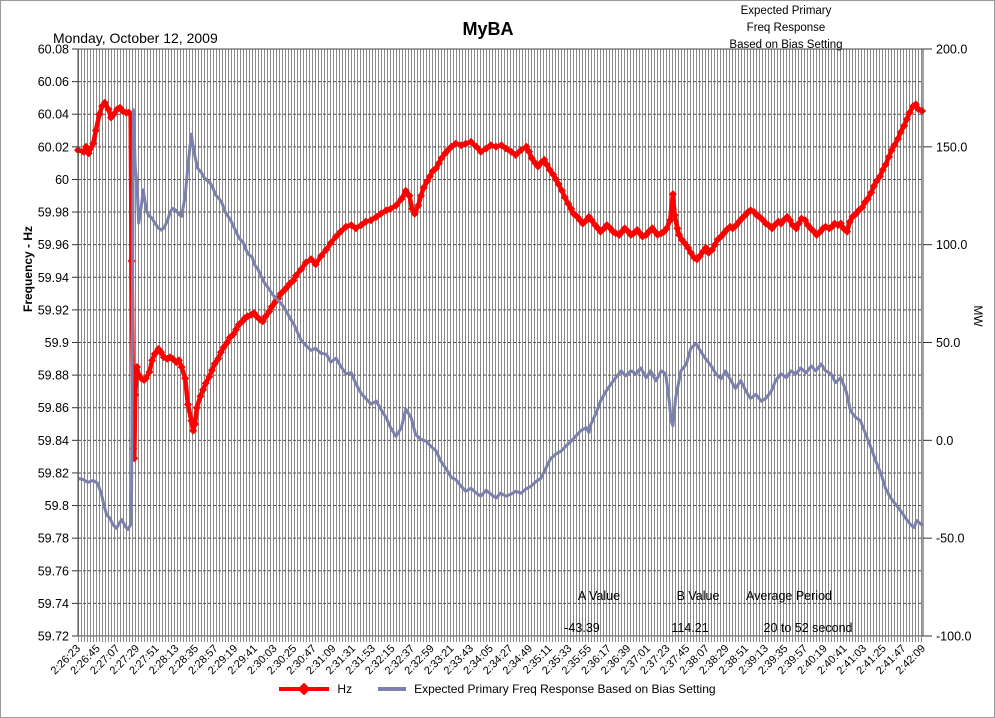  I want to click on hz-line-swatch-icon, so click(304, 689).